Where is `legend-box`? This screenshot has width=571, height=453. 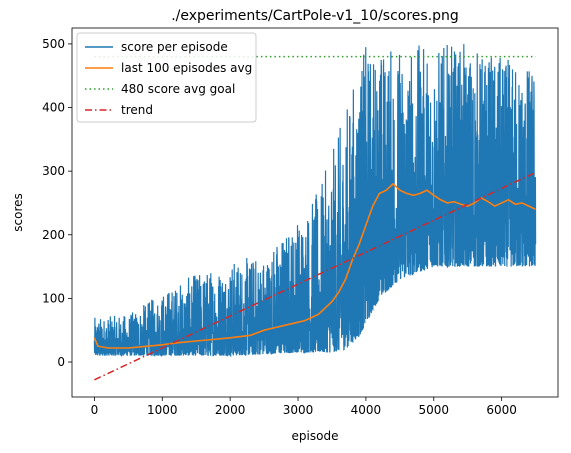
legend-box is located at coordinates (166, 77).